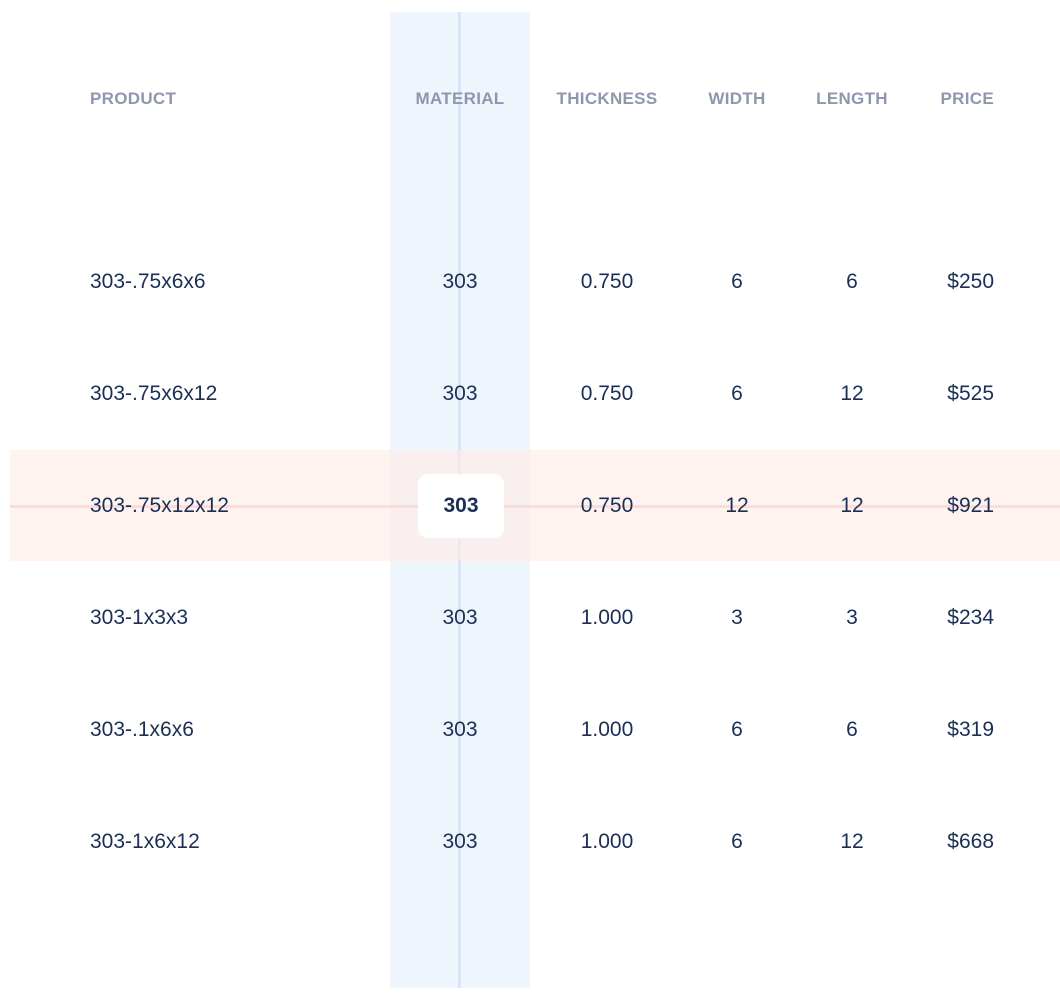 The height and width of the screenshot is (1000, 1060). I want to click on table-cell-width: 12, so click(737, 505).